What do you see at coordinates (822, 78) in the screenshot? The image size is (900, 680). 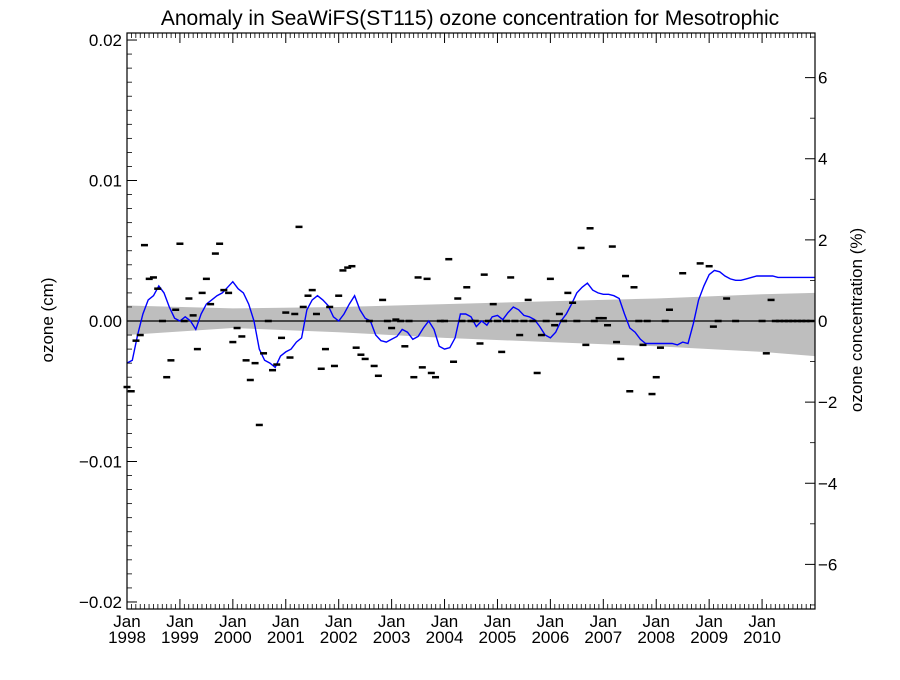 I see `y-right-tick-label: 6` at bounding box center [822, 78].